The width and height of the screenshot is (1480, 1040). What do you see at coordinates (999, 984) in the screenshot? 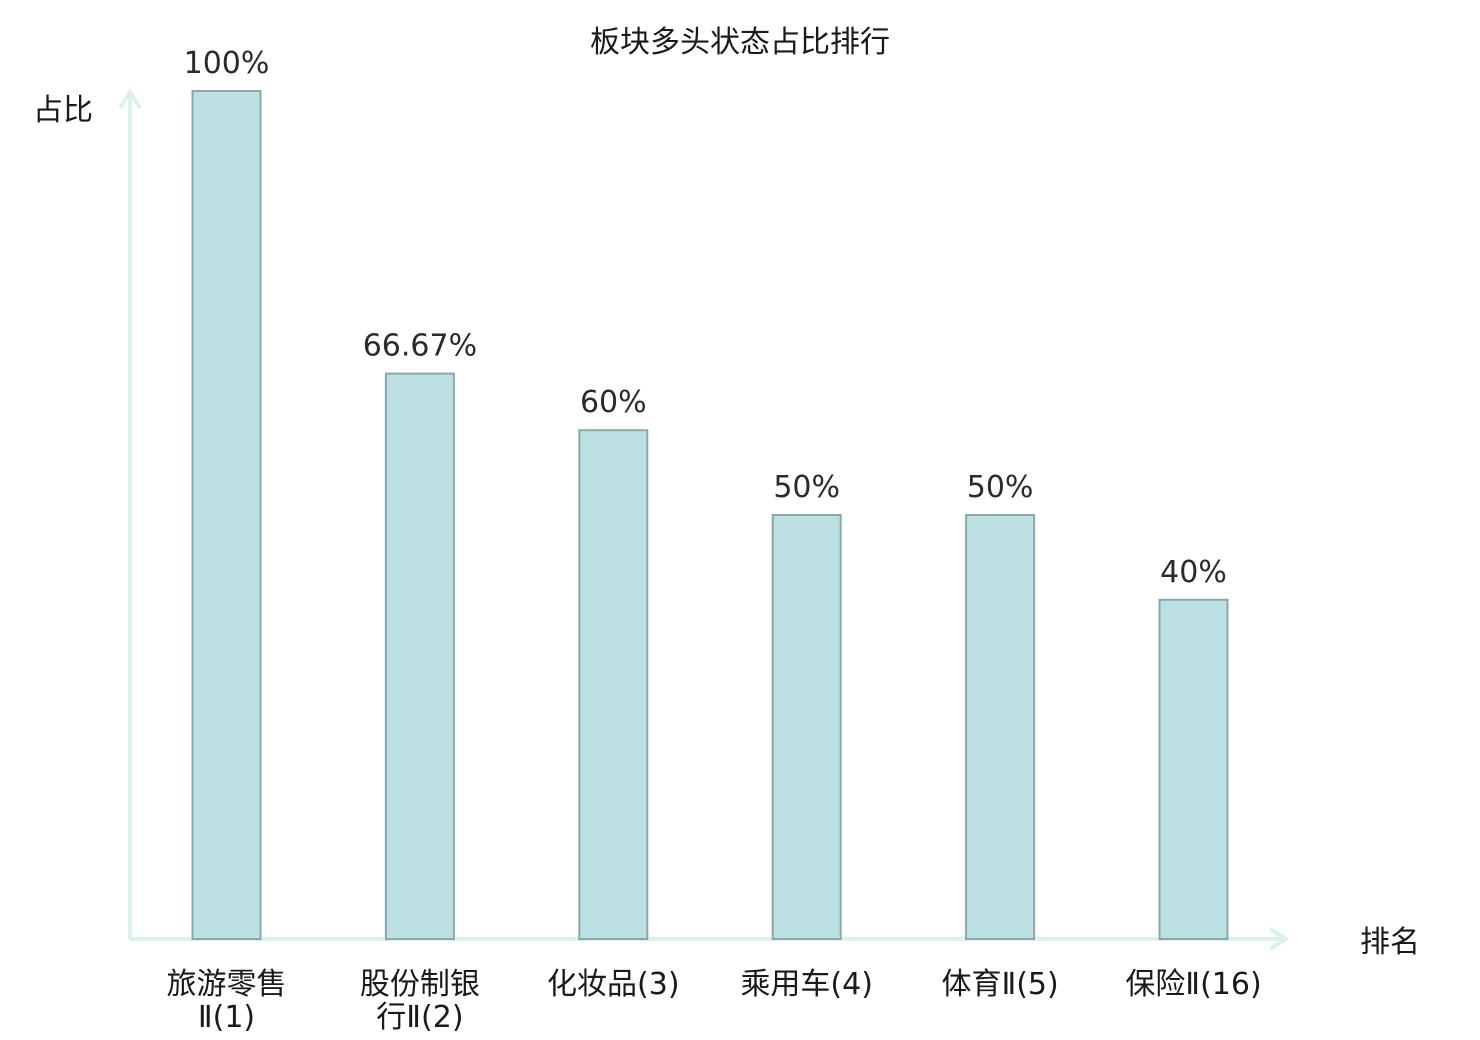
I see `category-label: 体育Ⅱ(5)` at bounding box center [999, 984].